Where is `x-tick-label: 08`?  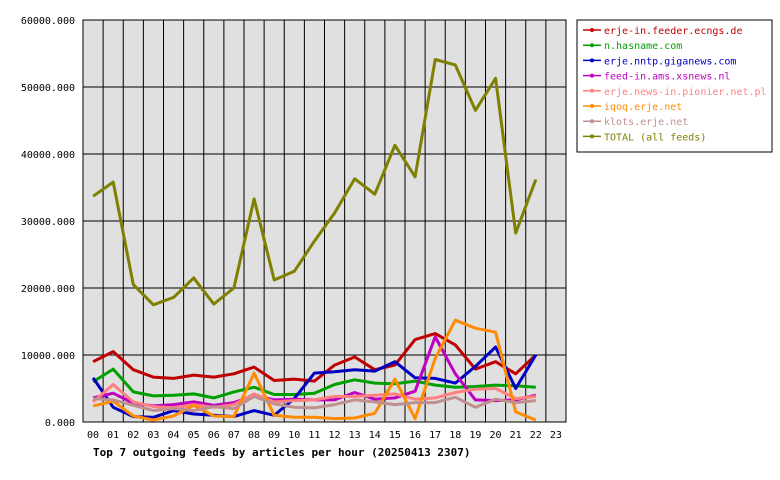 x-tick-label: 08 is located at coordinates (254, 435).